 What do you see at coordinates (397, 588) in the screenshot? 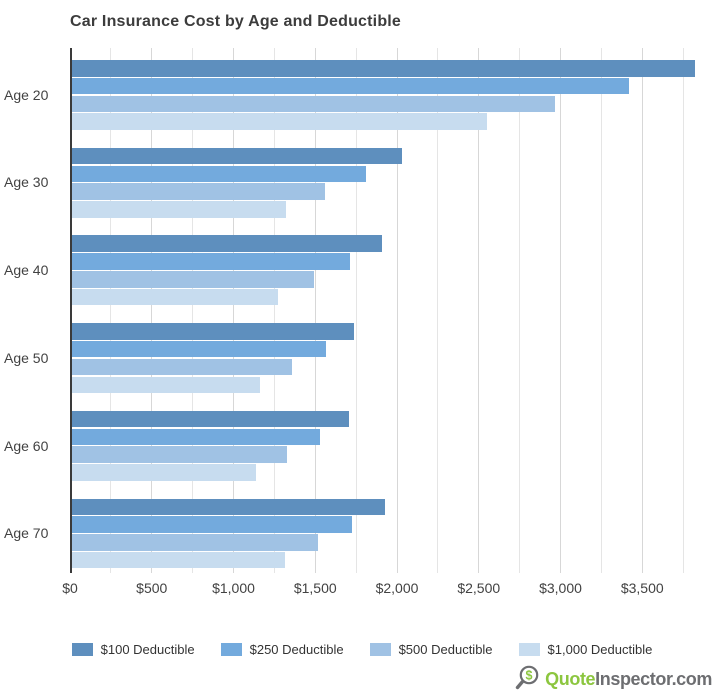
I see `x-axis-label-2000: $2,000` at bounding box center [397, 588].